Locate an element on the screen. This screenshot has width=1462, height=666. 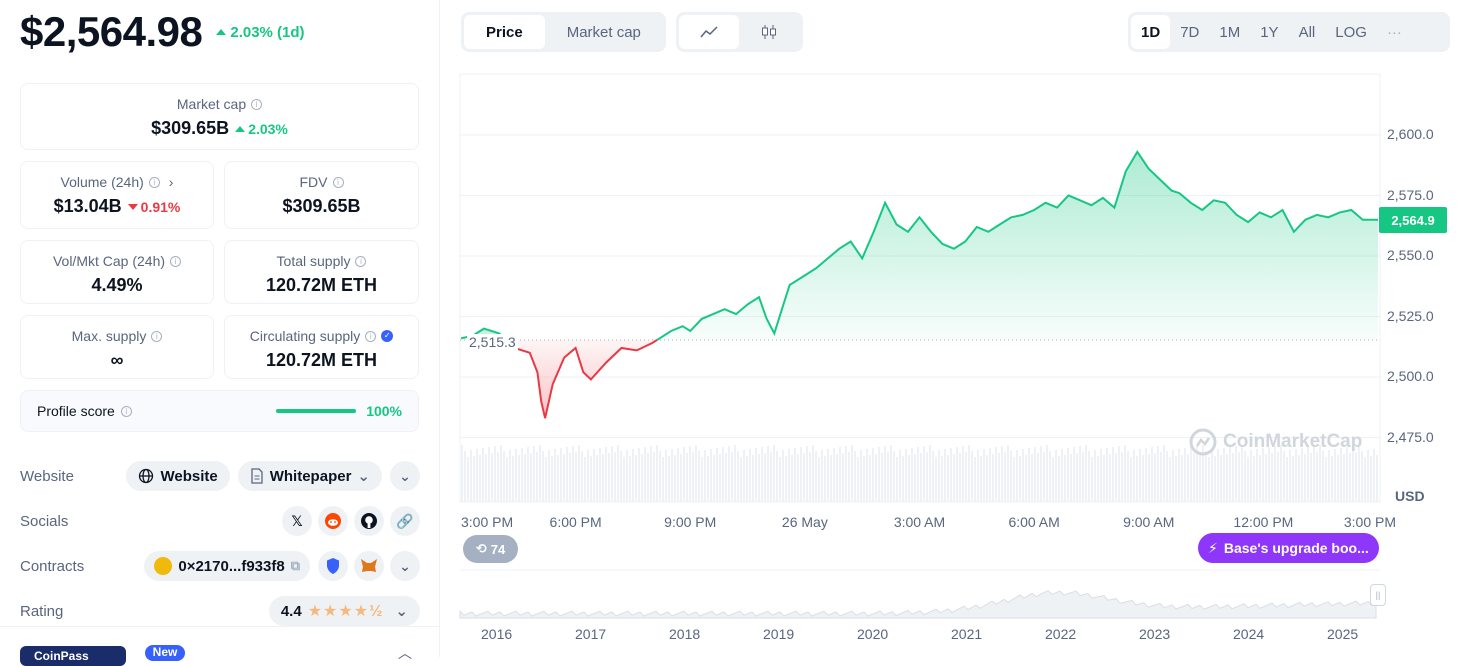
timeframe-1m: 1M is located at coordinates (1230, 32).